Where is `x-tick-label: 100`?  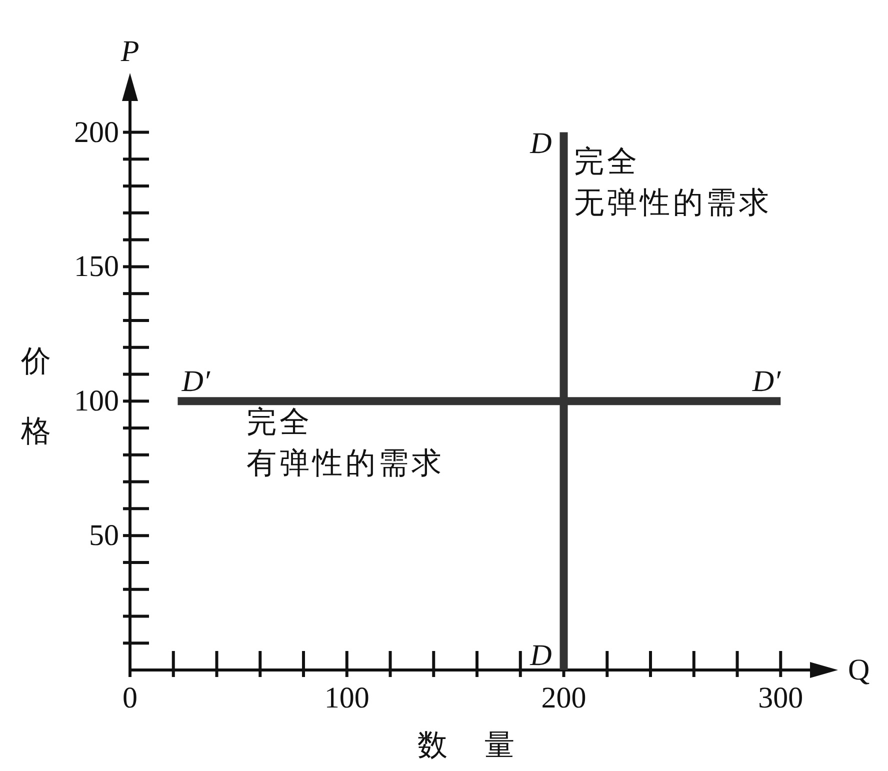 x-tick-label: 100 is located at coordinates (347, 698).